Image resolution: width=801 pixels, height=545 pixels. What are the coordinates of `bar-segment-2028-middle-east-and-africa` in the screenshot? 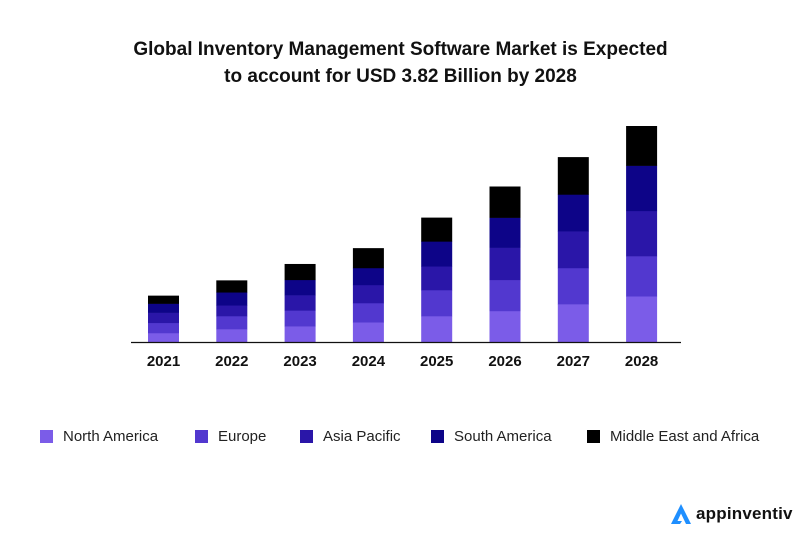 It's located at (642, 146).